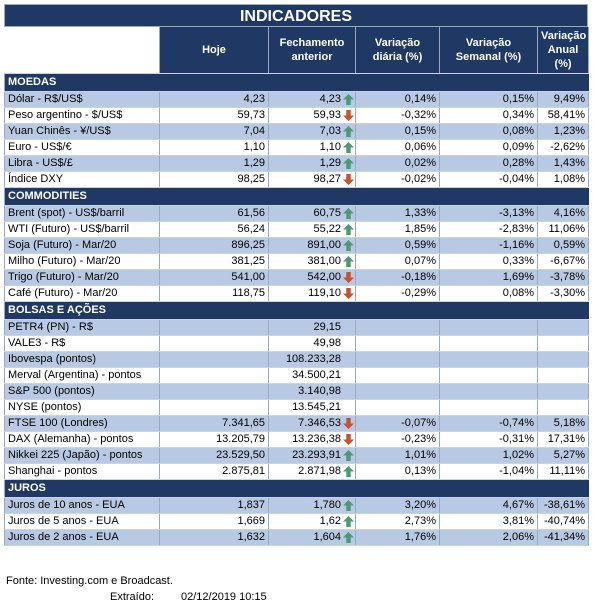 The image size is (593, 609). What do you see at coordinates (563, 131) in the screenshot?
I see `cell-variacao-anual: 1,23%` at bounding box center [563, 131].